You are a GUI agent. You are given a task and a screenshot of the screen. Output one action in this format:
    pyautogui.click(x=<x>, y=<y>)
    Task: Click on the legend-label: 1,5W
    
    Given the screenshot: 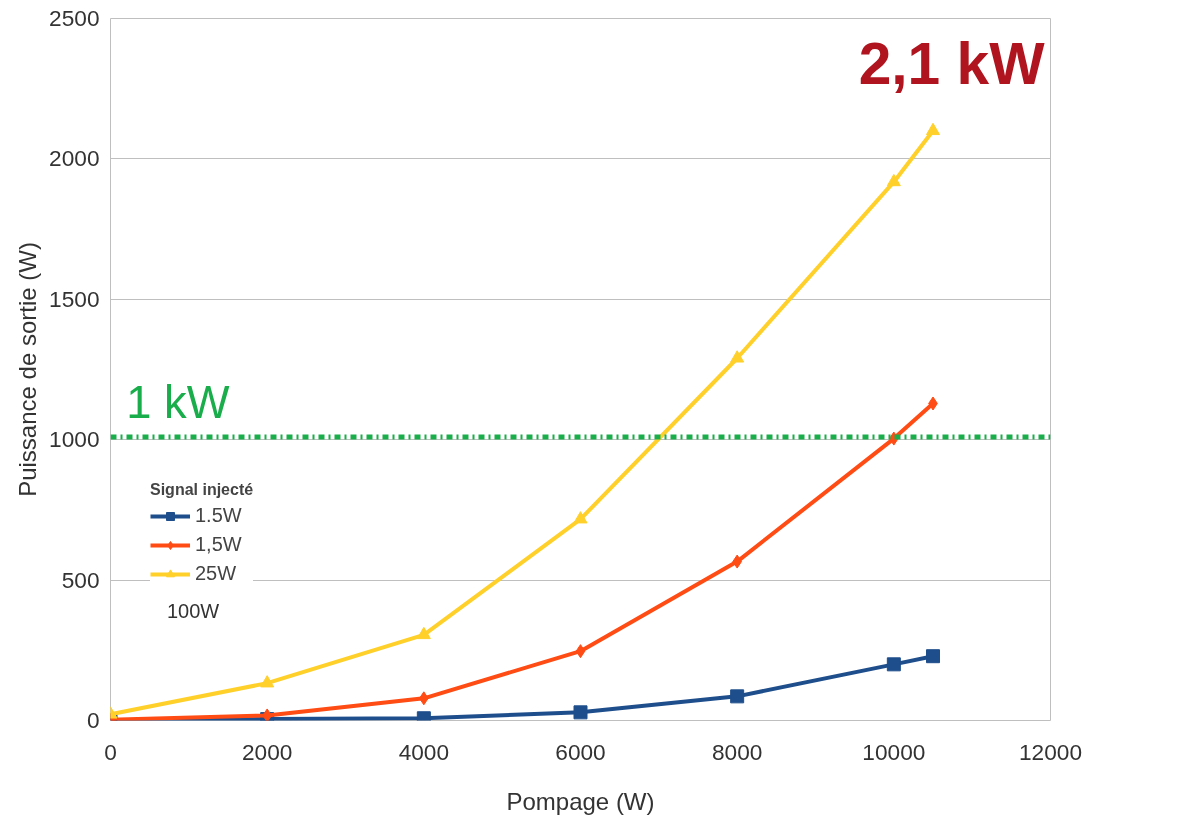 What is the action you would take?
    pyautogui.click(x=218, y=544)
    